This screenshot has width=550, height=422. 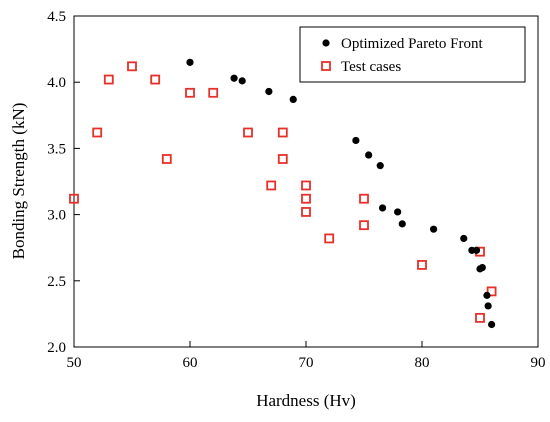 What do you see at coordinates (422, 363) in the screenshot?
I see `x-tick-label: 80` at bounding box center [422, 363].